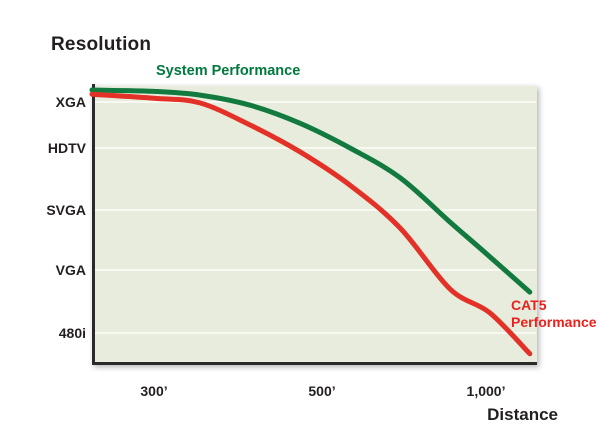 Image resolution: width=600 pixels, height=443 pixels. What do you see at coordinates (101, 44) in the screenshot?
I see `chart-title: Resolution` at bounding box center [101, 44].